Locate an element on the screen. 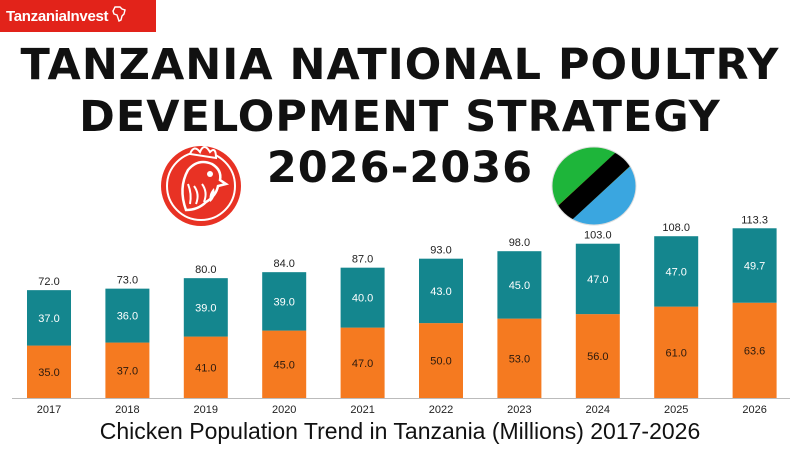  total-label: 73.0 is located at coordinates (127, 281).